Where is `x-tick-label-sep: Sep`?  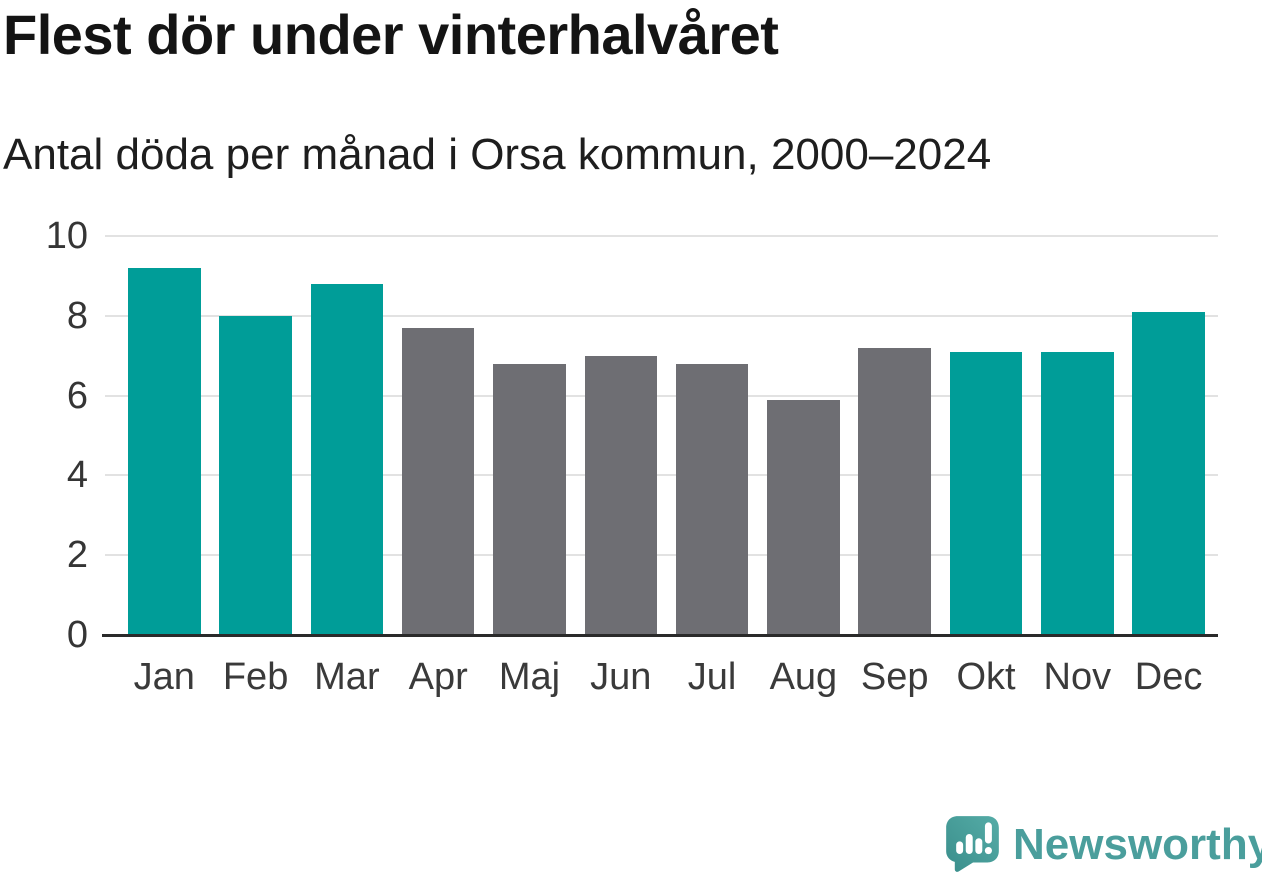 x-tick-label-sep: Sep is located at coordinates (894, 677).